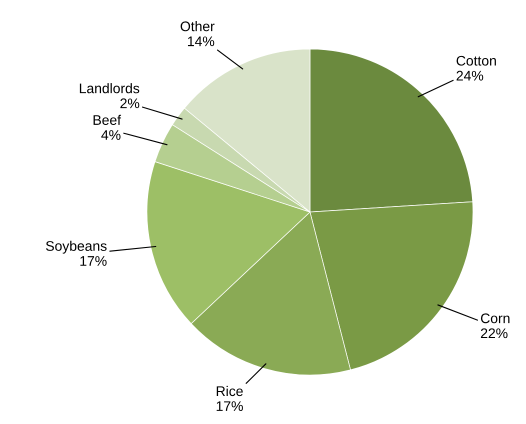 This screenshot has height=424, width=526. I want to click on slice-label: Cotton, so click(476, 61).